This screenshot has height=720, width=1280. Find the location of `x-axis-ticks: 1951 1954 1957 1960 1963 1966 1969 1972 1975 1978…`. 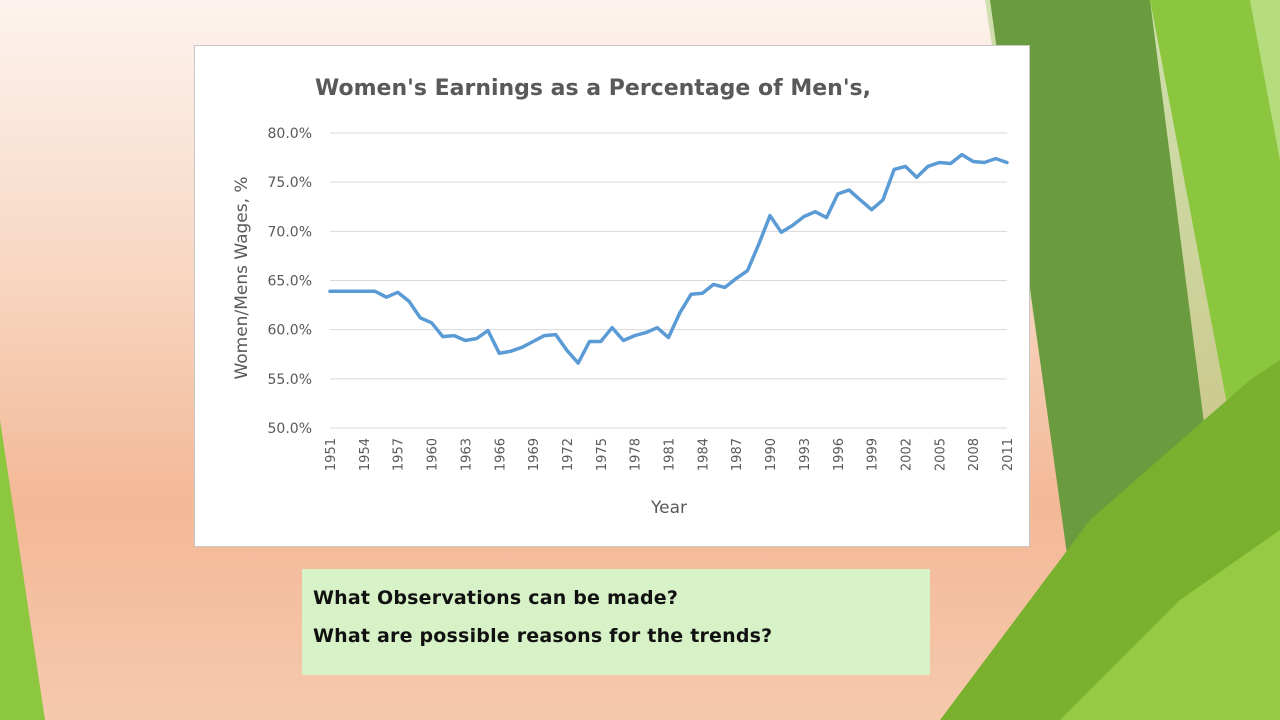

x-axis-ticks: 1951 1954 1957 1960 1963 1966 1969 1972 1975 1978… is located at coordinates (670, 454).